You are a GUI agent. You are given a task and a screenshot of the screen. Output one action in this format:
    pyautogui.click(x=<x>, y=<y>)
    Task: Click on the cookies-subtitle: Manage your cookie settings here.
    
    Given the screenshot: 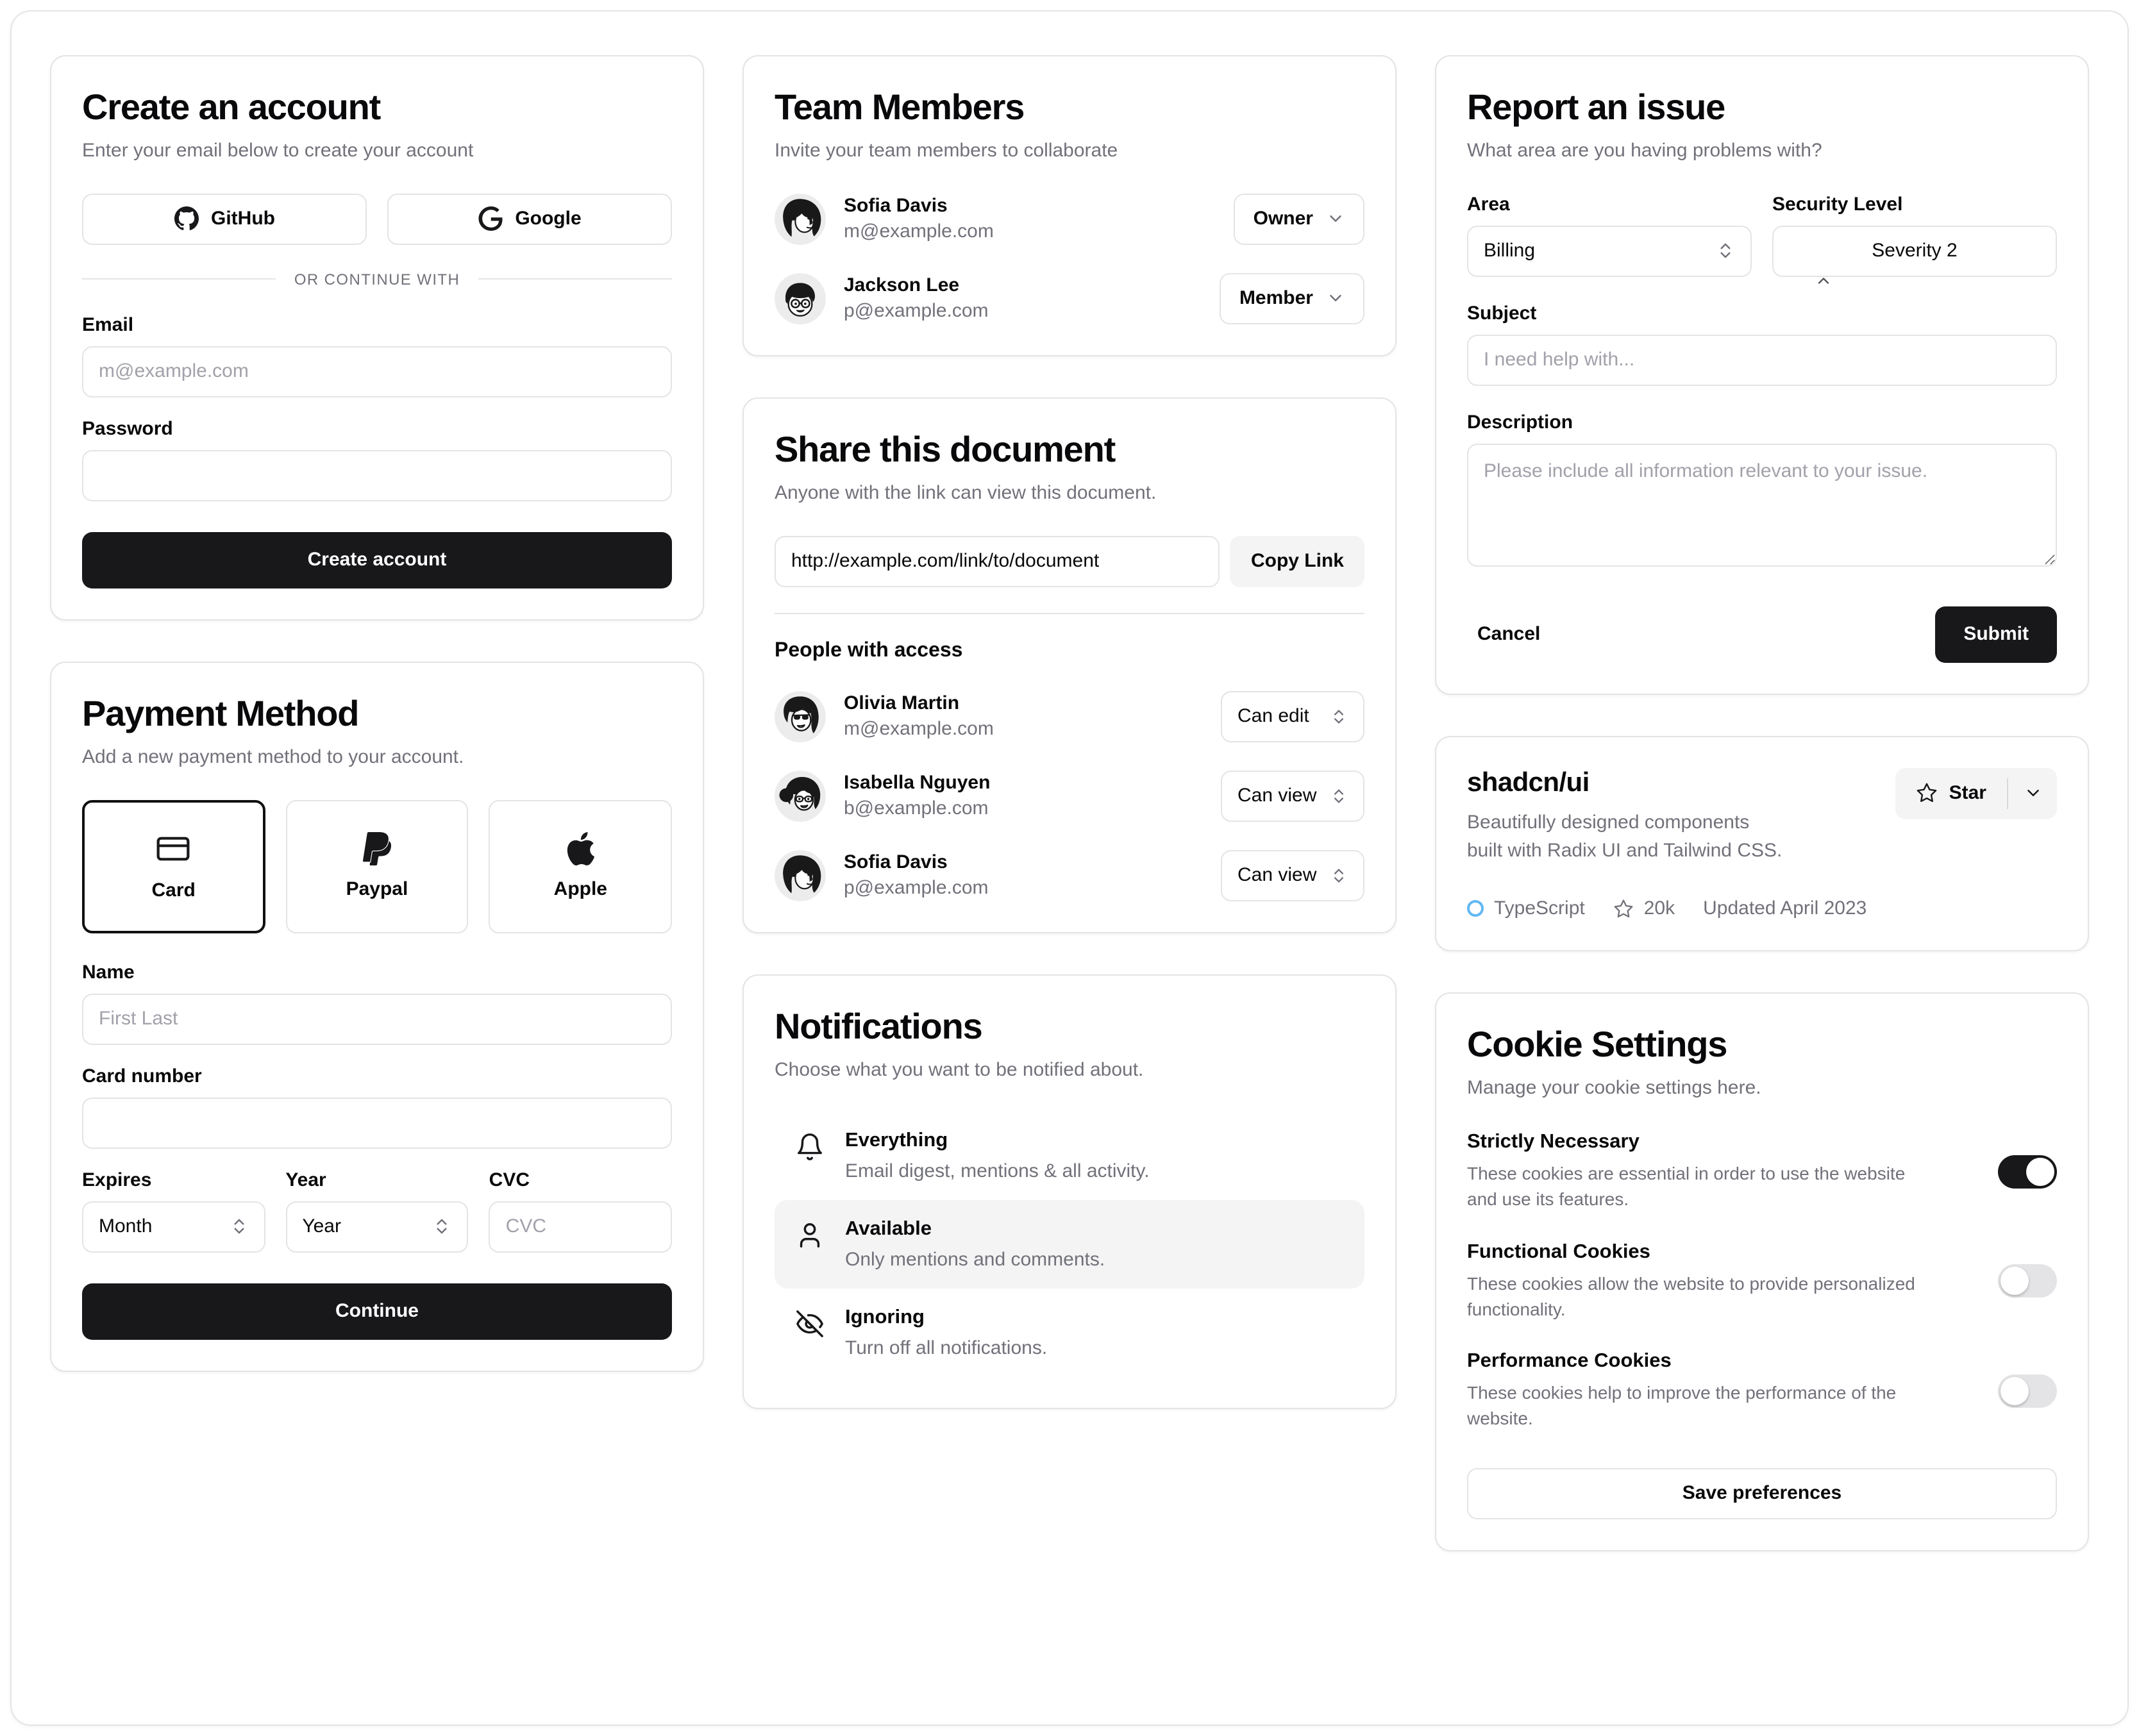 What is the action you would take?
    pyautogui.click(x=1614, y=1088)
    